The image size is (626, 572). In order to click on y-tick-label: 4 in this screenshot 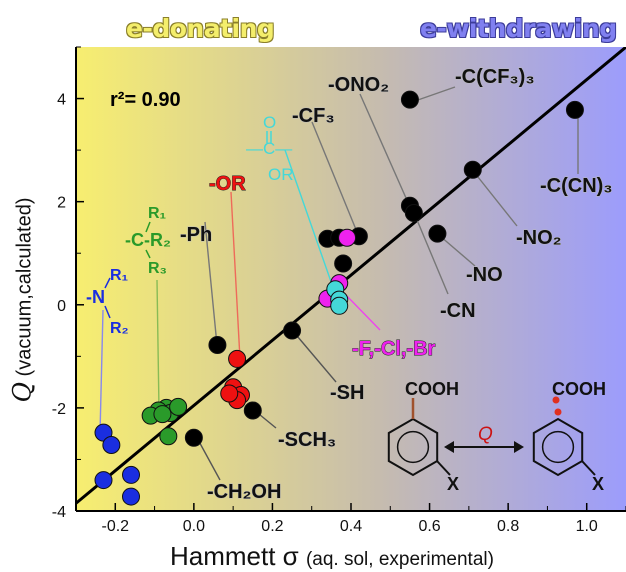, I will do `click(61, 100)`.